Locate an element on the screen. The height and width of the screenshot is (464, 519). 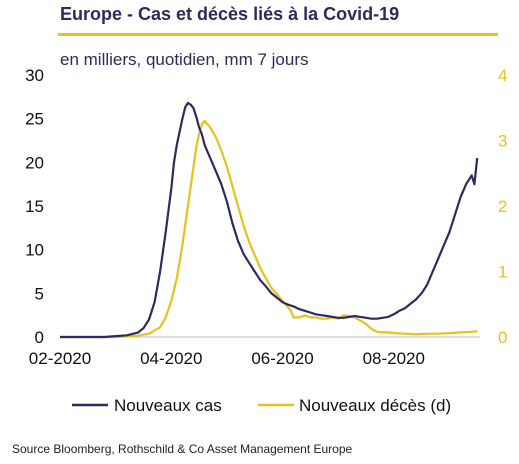
legend-label-cases: Nouveaux cas is located at coordinates (168, 405).